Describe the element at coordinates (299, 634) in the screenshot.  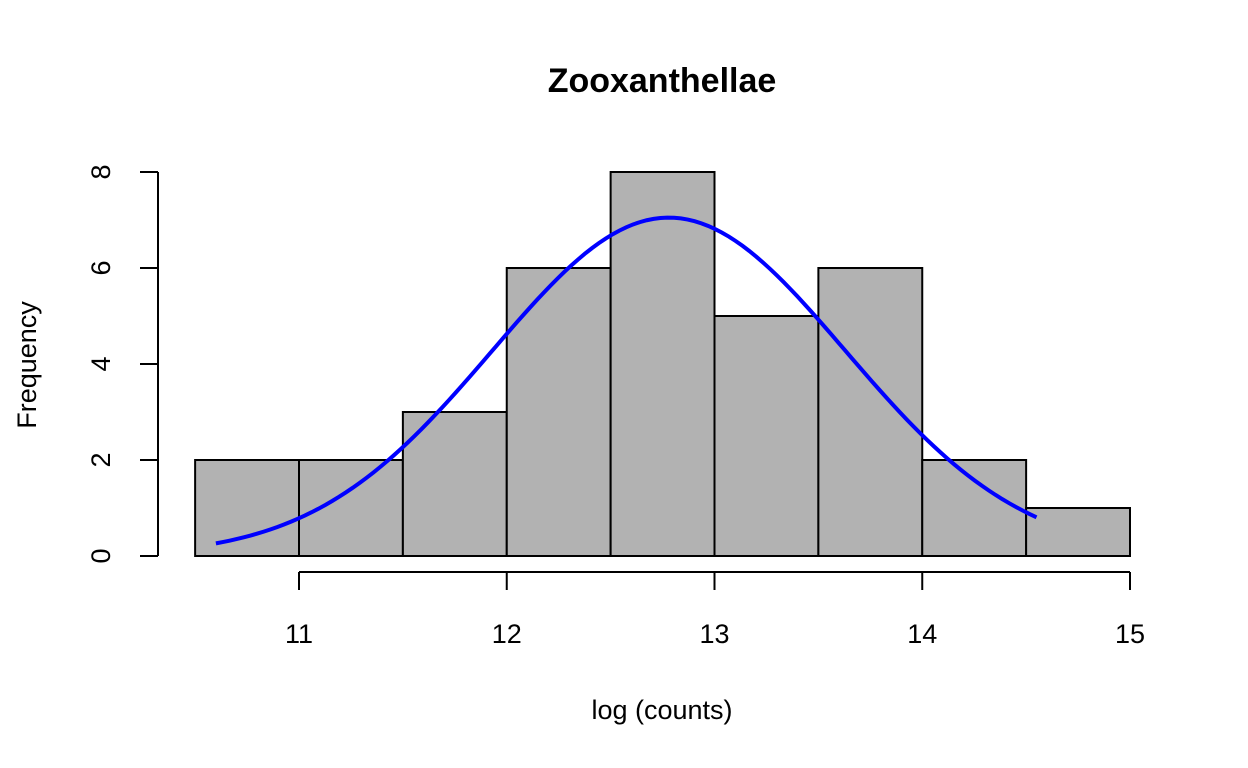
I see `x-tick-label-0: 11` at that location.